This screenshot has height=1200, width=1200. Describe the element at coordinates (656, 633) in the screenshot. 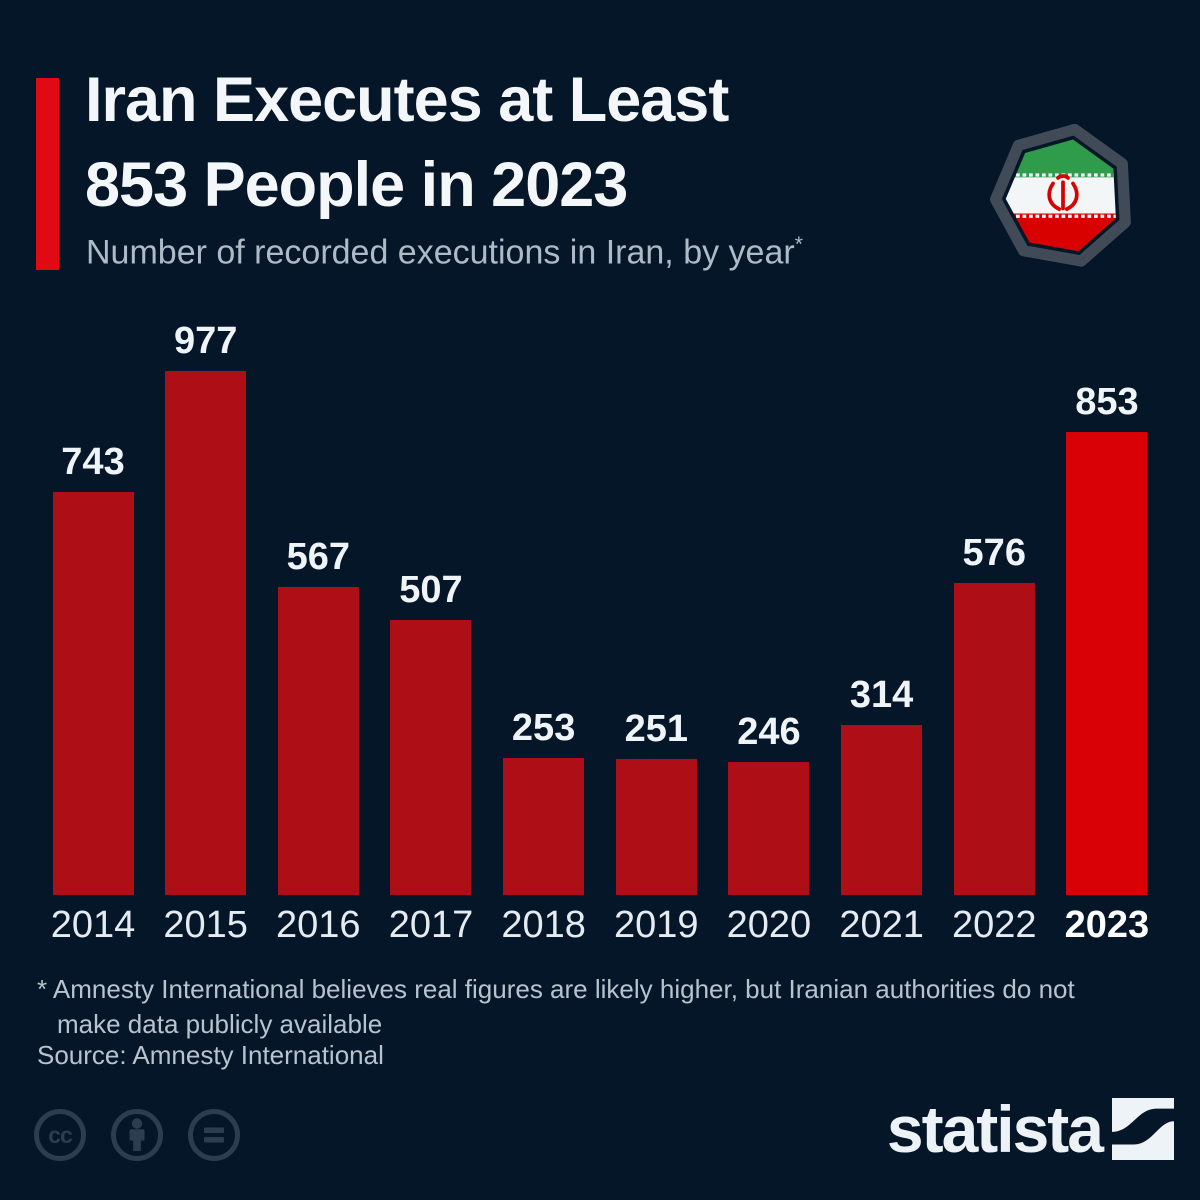

I see `bar-column-2019: 251 2019` at that location.